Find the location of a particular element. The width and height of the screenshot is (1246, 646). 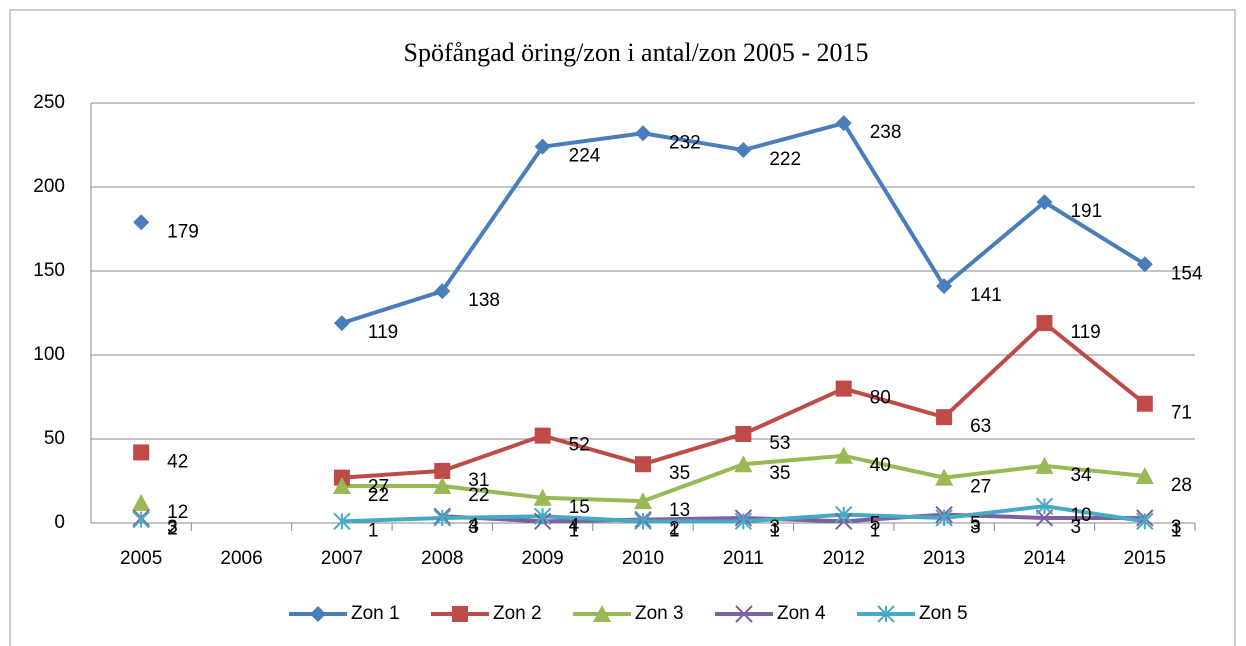

y-tick-label: 0 is located at coordinates (59, 522).